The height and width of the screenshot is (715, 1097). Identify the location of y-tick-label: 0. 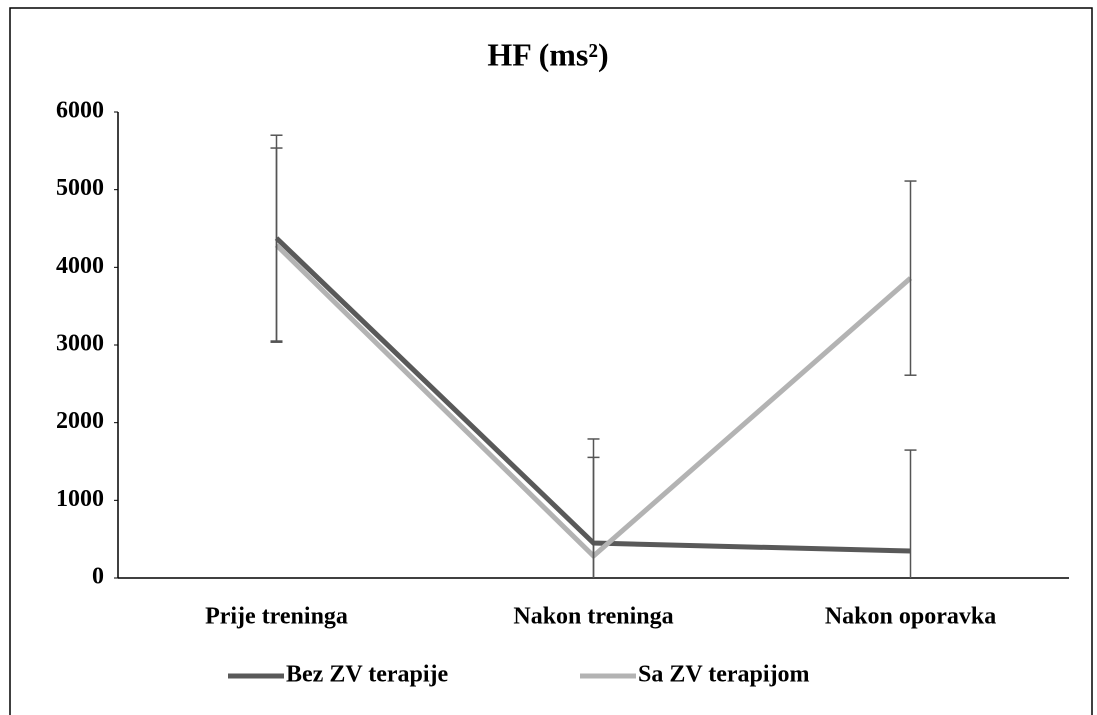
(98, 577).